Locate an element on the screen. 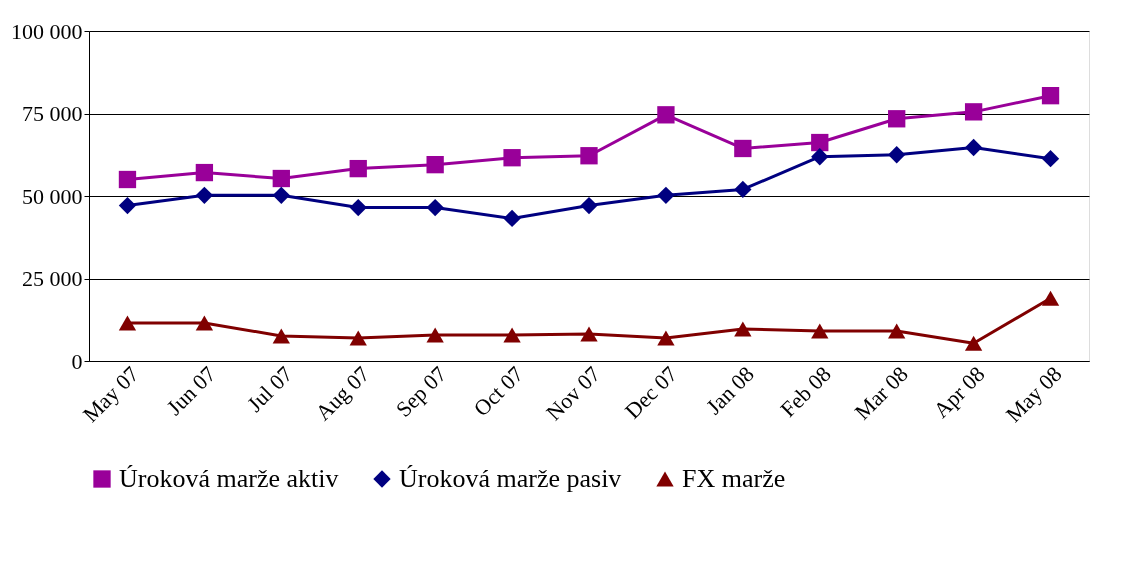  x-tick-label: May 08 is located at coordinates (1033, 394).